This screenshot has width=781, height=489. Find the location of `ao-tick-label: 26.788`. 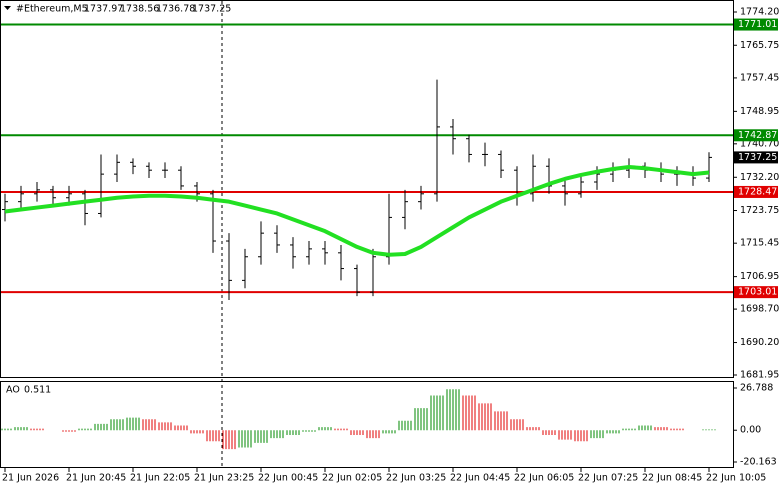

ao-tick-label: 26.788 is located at coordinates (756, 388).